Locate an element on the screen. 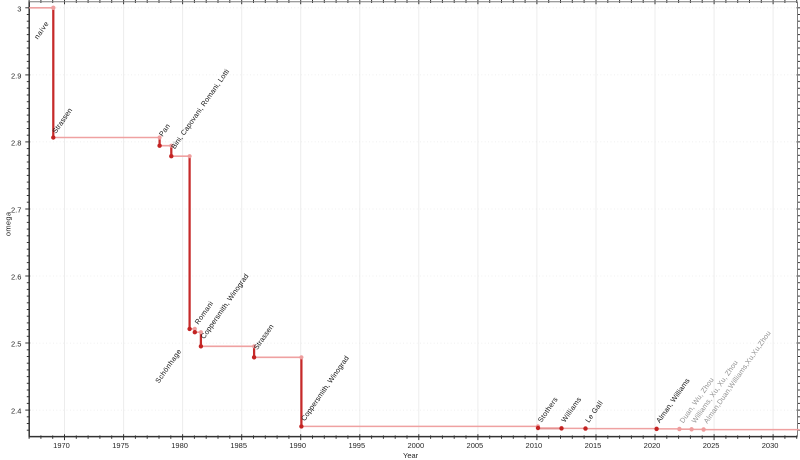 The width and height of the screenshot is (800, 460). svg-text: 2005 is located at coordinates (475, 445).